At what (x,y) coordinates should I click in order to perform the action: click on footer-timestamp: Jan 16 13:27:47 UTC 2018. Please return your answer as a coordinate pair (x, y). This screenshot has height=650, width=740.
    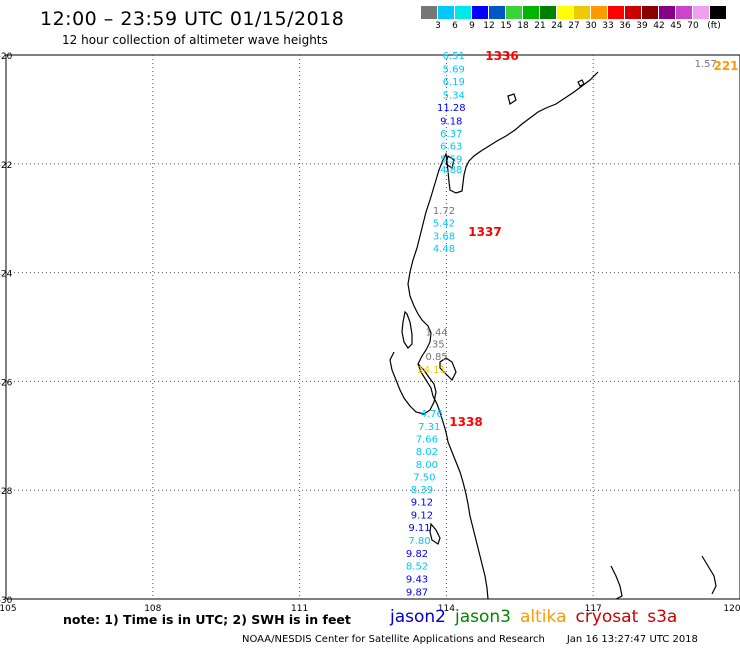
    Looking at the image, I should click on (632, 639).